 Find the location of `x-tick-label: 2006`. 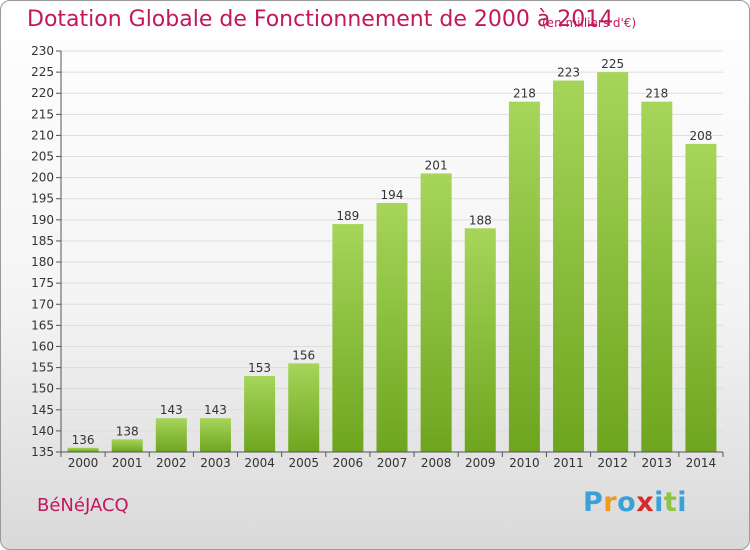

x-tick-label: 2006 is located at coordinates (348, 463).